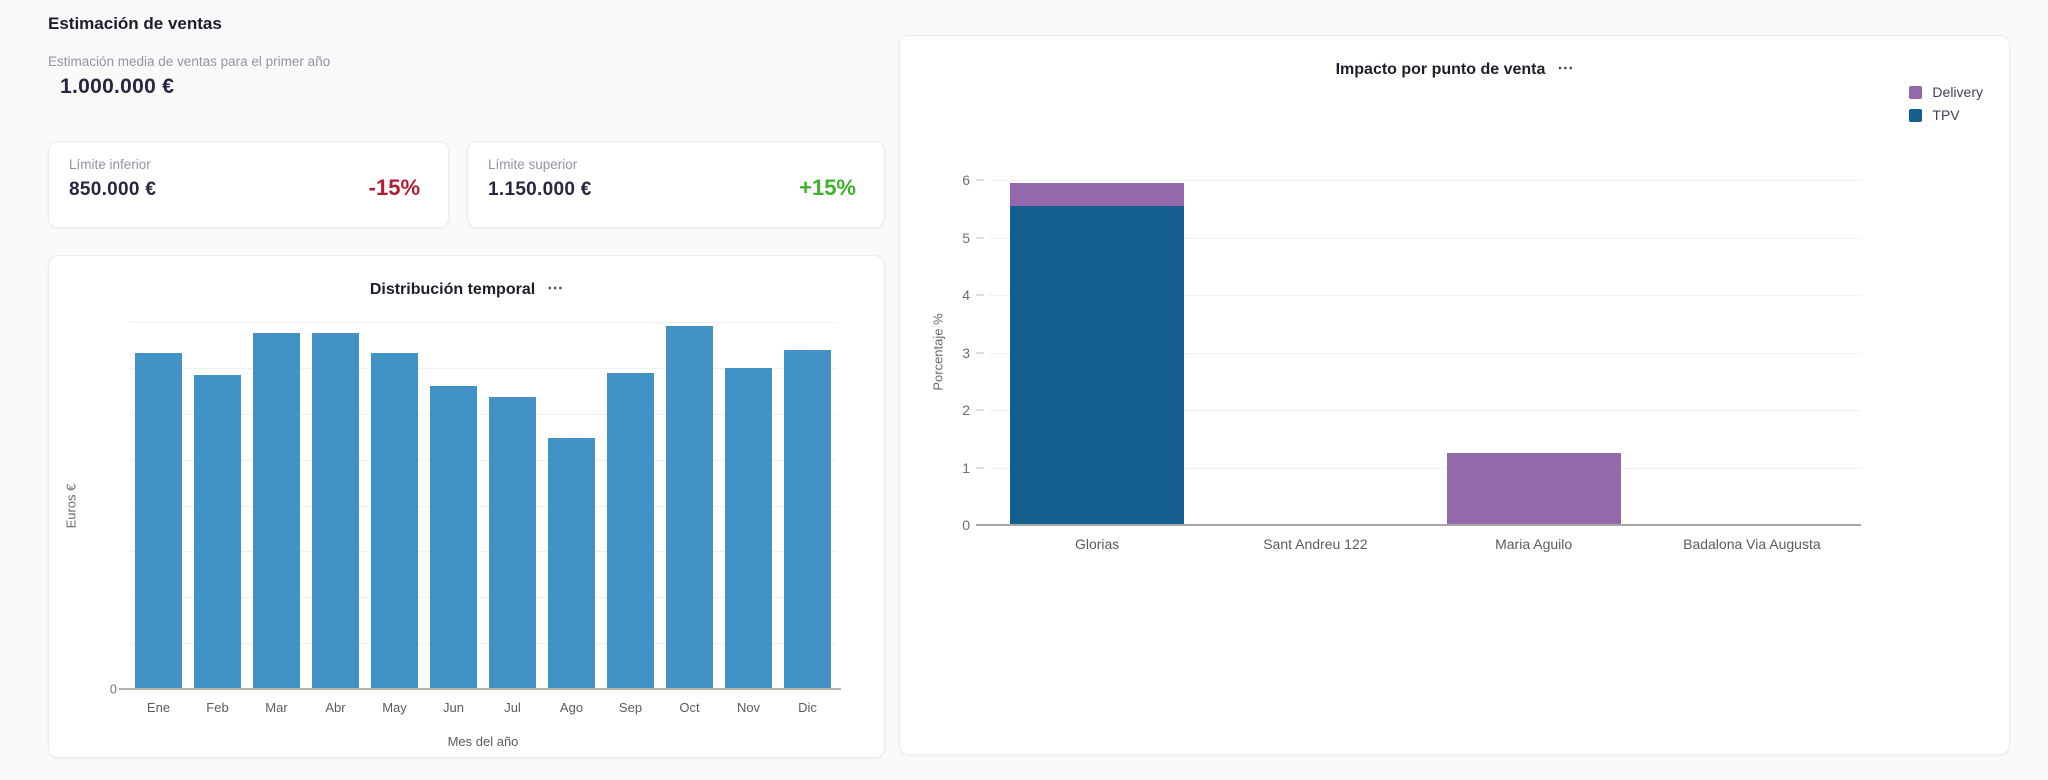 This screenshot has height=780, width=2048. What do you see at coordinates (110, 164) in the screenshot?
I see `lower-limit-label: Límite inferior` at bounding box center [110, 164].